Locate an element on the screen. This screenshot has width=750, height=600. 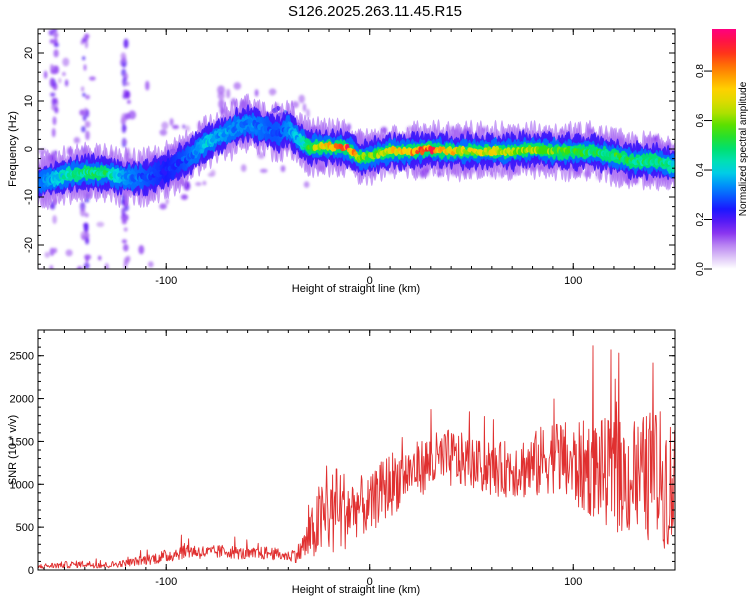
spectrogram-y-tick-label: 10 is located at coordinates (29, 101).